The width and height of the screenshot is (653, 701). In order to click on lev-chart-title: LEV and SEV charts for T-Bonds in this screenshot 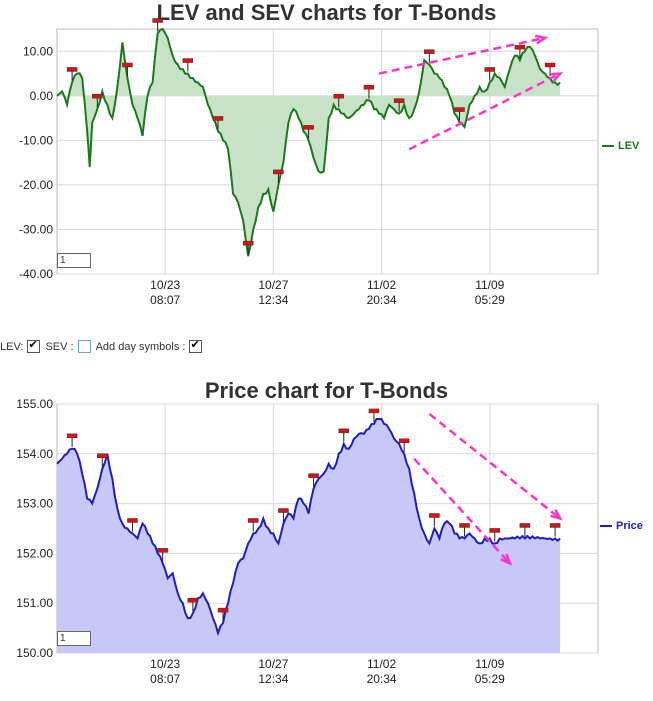, I will do `click(326, 12)`.